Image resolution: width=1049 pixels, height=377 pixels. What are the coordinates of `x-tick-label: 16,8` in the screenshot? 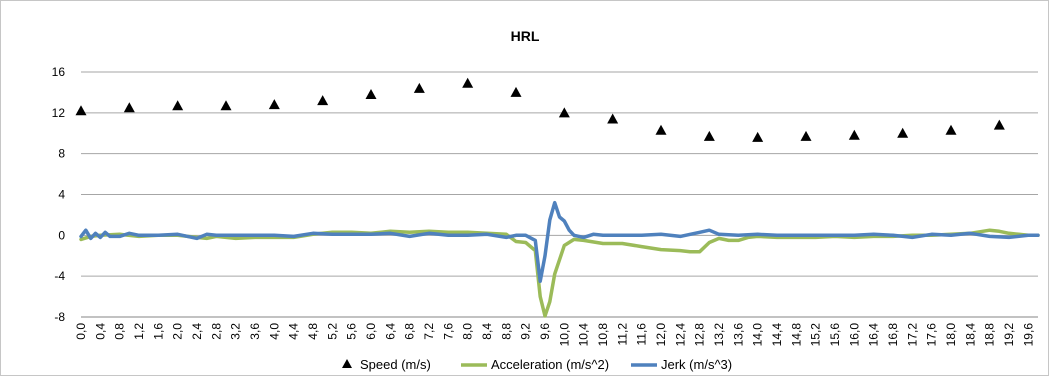 It's located at (893, 335).